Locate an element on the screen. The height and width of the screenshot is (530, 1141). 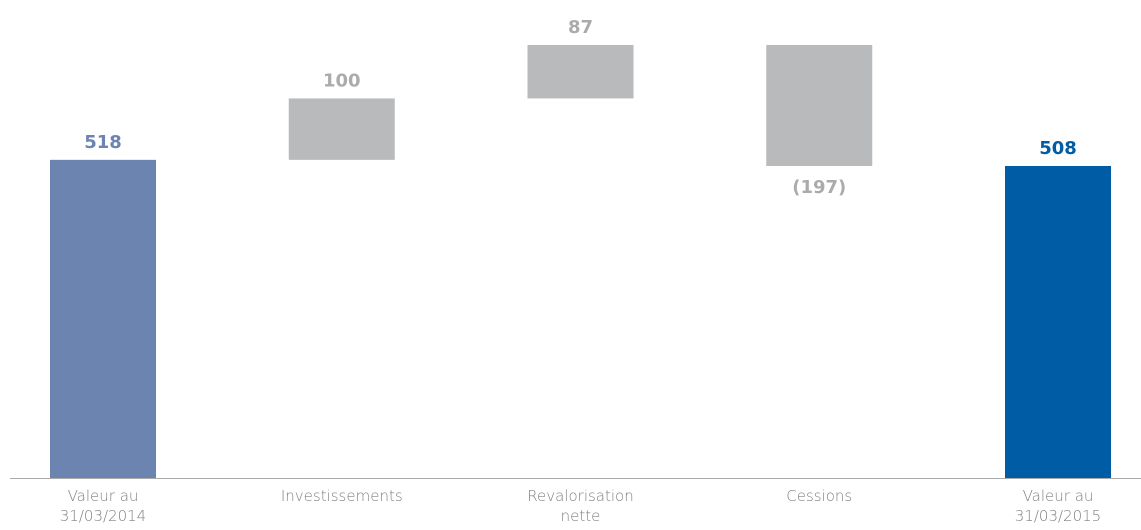
value-label: 508 is located at coordinates (1058, 148).